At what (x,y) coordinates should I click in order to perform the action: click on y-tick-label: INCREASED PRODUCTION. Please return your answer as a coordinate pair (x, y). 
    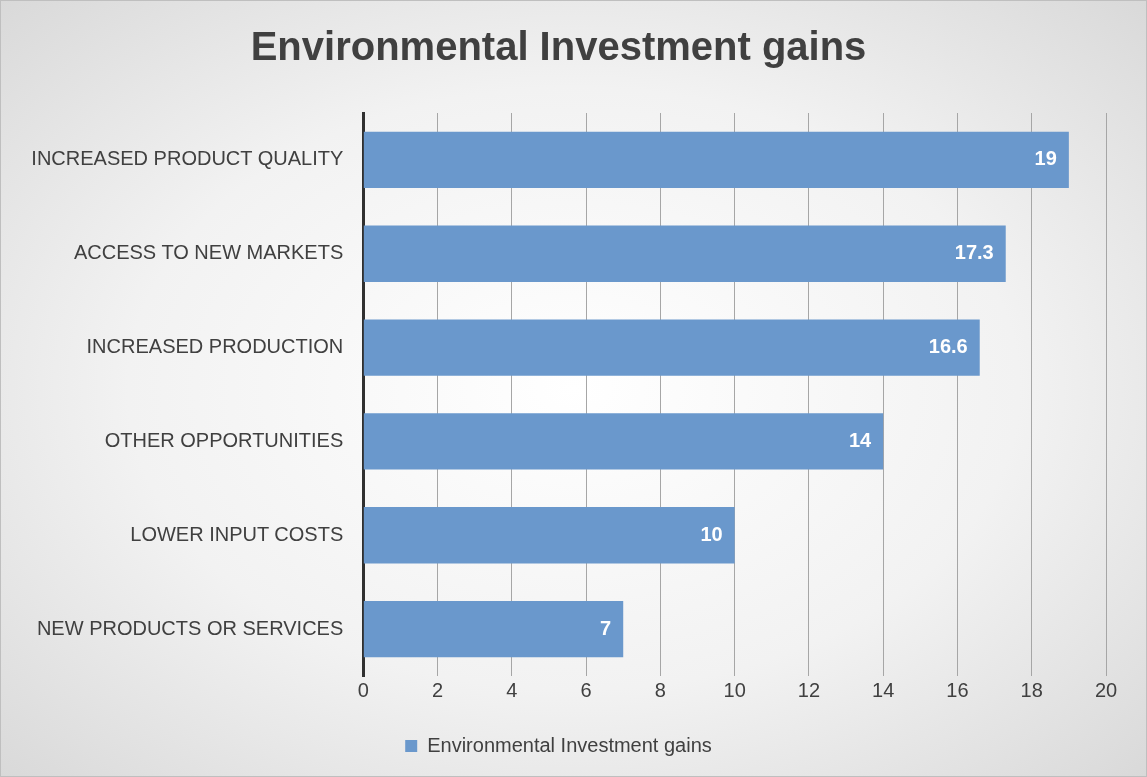
    Looking at the image, I should click on (215, 346).